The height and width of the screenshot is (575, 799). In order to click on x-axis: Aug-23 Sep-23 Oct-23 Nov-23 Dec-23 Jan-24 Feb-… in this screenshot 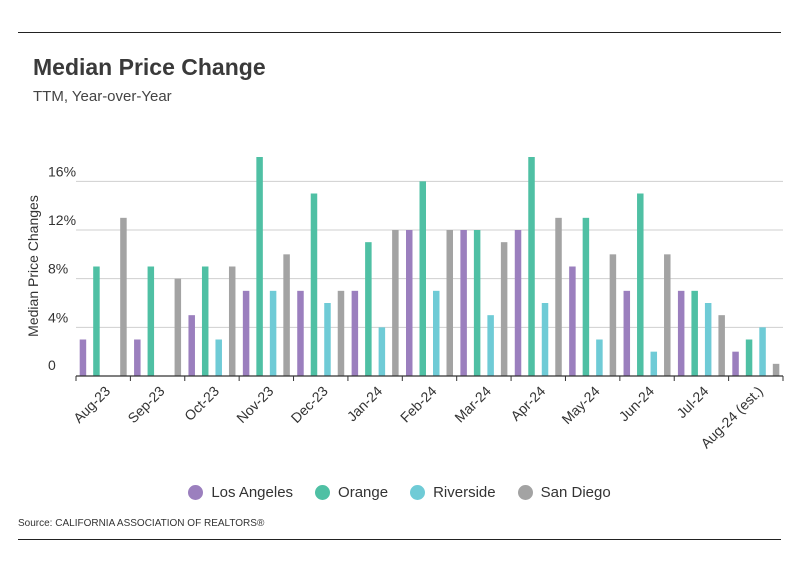, I will do `click(427, 413)`.